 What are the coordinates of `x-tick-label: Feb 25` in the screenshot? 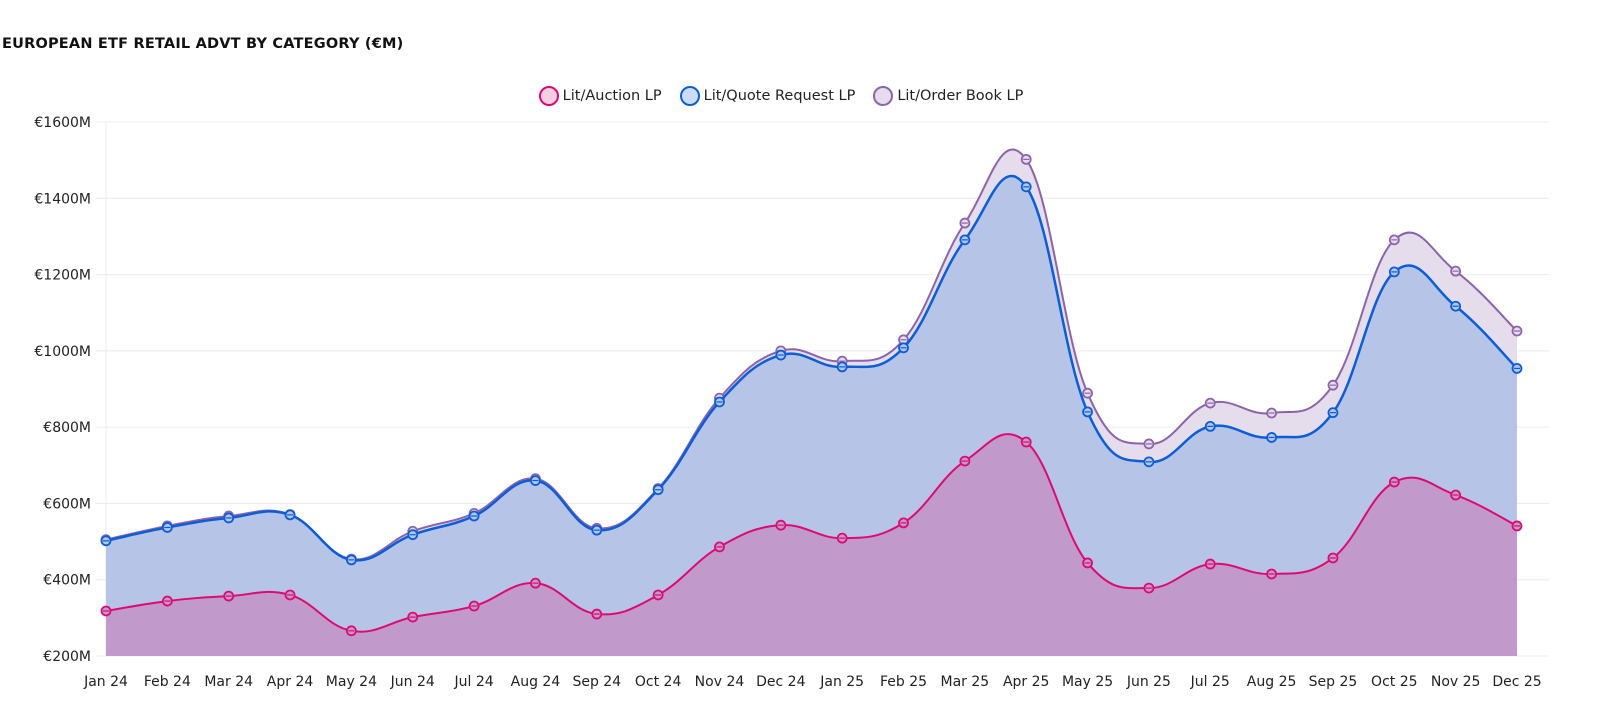 It's located at (903, 682).